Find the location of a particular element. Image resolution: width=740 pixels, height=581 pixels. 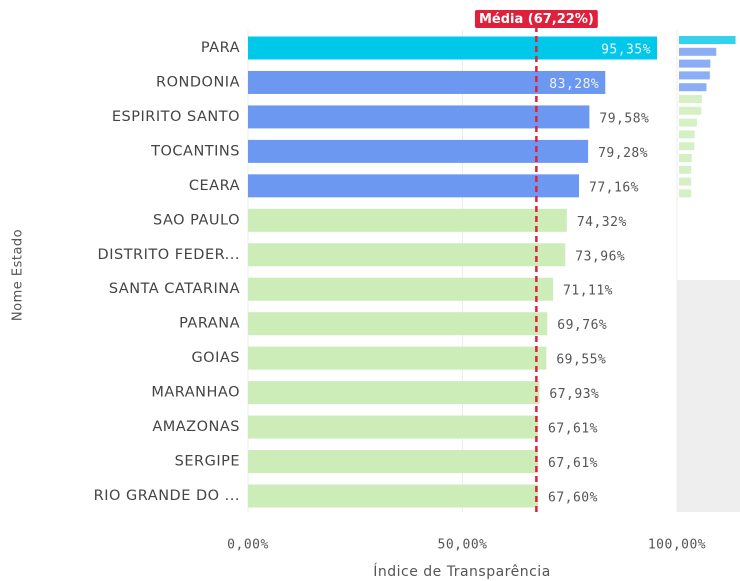

x-axis-title: Índice de Transparência is located at coordinates (462, 571).